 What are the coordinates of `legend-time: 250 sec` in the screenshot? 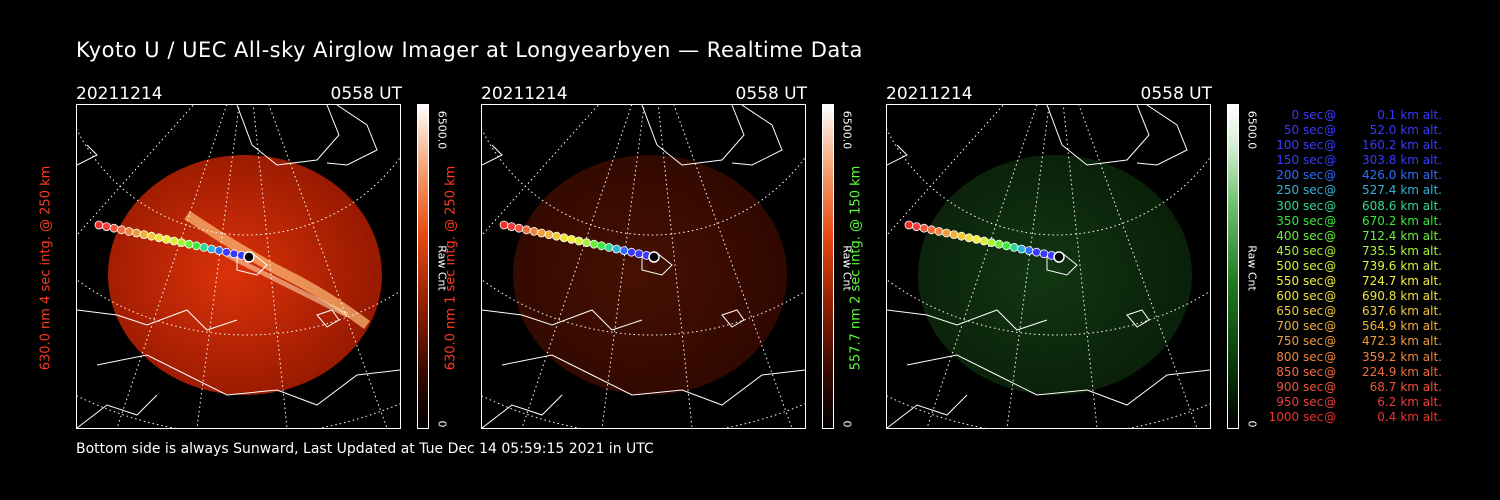 It's located at (1300, 190).